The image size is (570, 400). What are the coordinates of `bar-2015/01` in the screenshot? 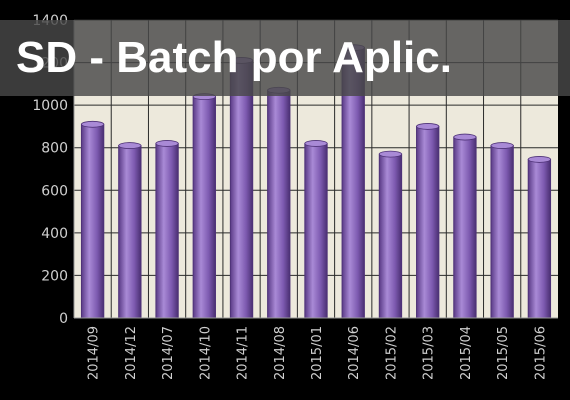 It's located at (316, 229).